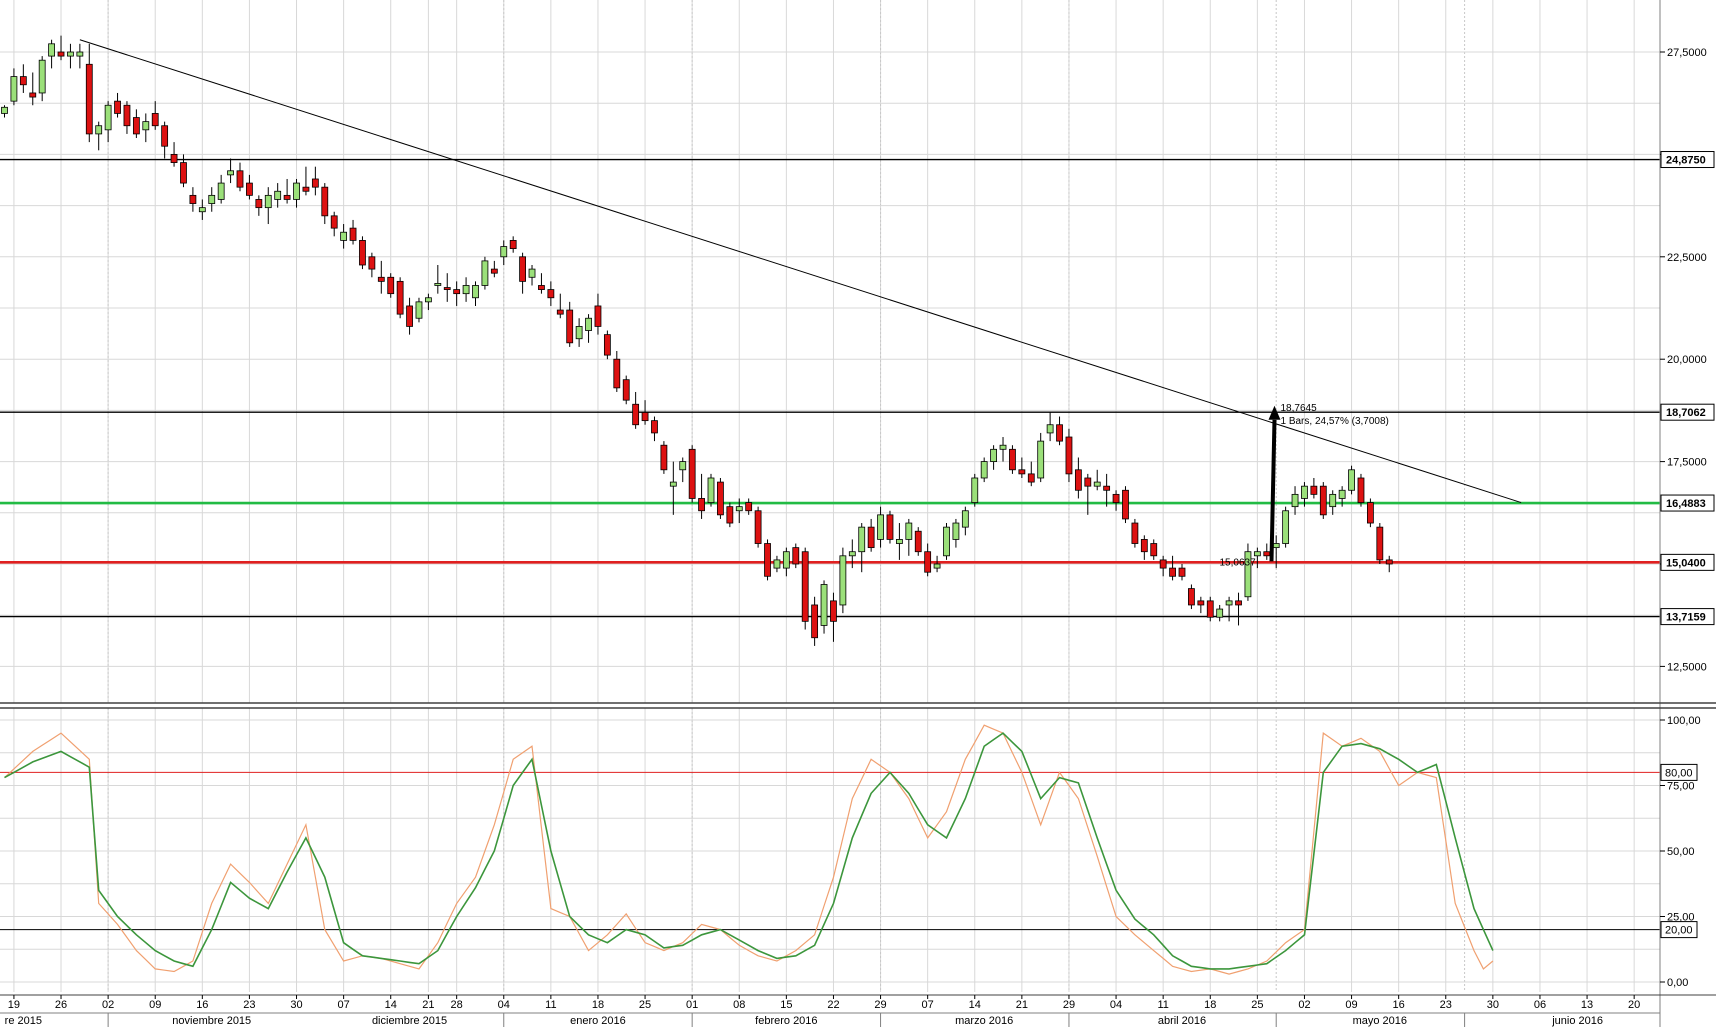 Image resolution: width=1716 pixels, height=1027 pixels. Describe the element at coordinates (928, 1005) in the screenshot. I see `day-tick-label: 07` at that location.